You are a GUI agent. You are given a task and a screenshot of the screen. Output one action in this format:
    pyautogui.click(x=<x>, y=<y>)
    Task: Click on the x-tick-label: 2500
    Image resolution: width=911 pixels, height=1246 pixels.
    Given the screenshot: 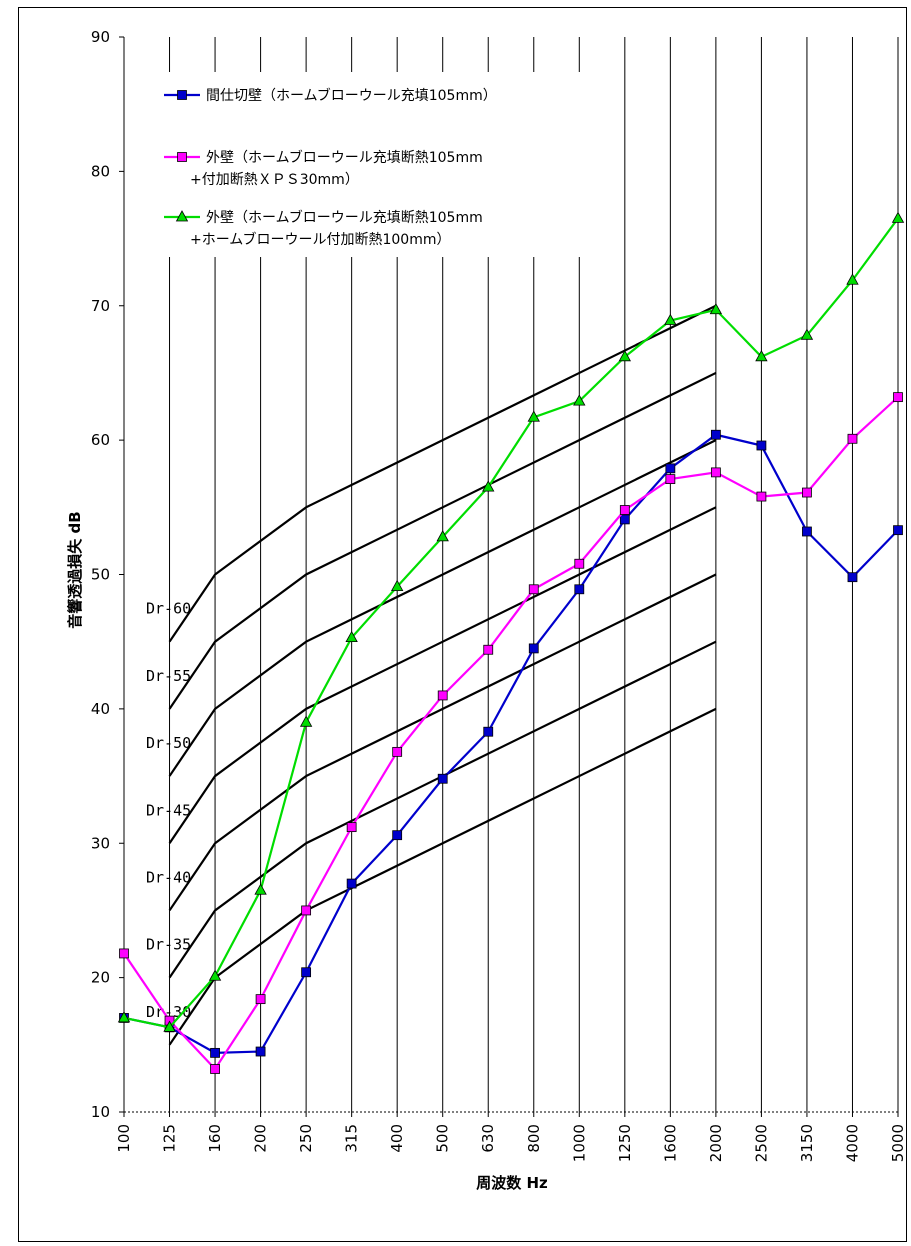 What is the action you would take?
    pyautogui.click(x=761, y=1143)
    